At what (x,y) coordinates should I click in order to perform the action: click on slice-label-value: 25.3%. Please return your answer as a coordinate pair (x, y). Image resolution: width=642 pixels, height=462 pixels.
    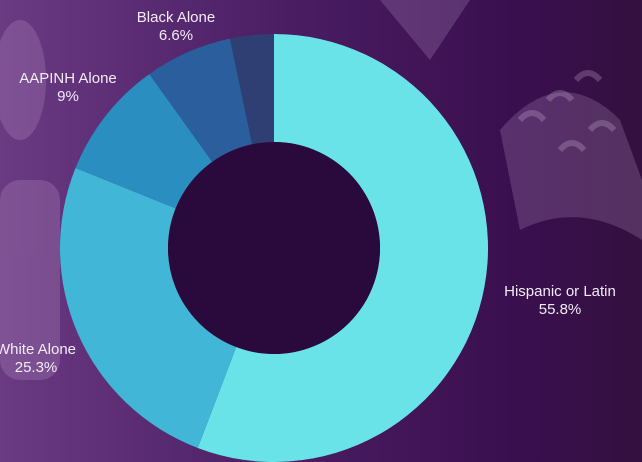
    Looking at the image, I should click on (36, 367).